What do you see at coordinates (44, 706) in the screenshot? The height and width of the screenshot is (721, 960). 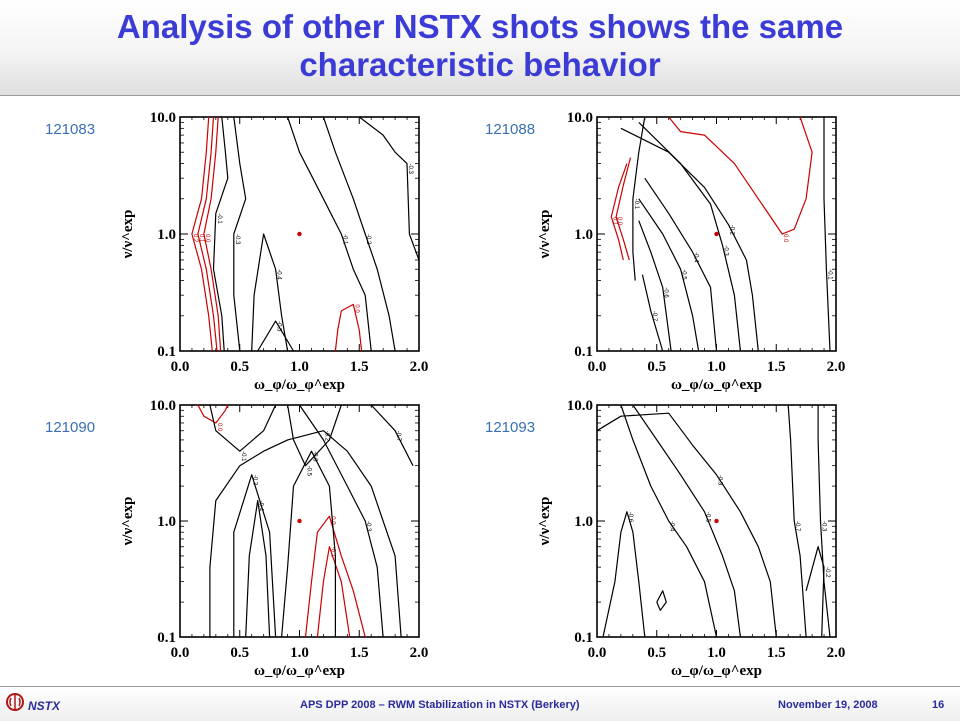 I see `footer-org: NSTX` at bounding box center [44, 706].